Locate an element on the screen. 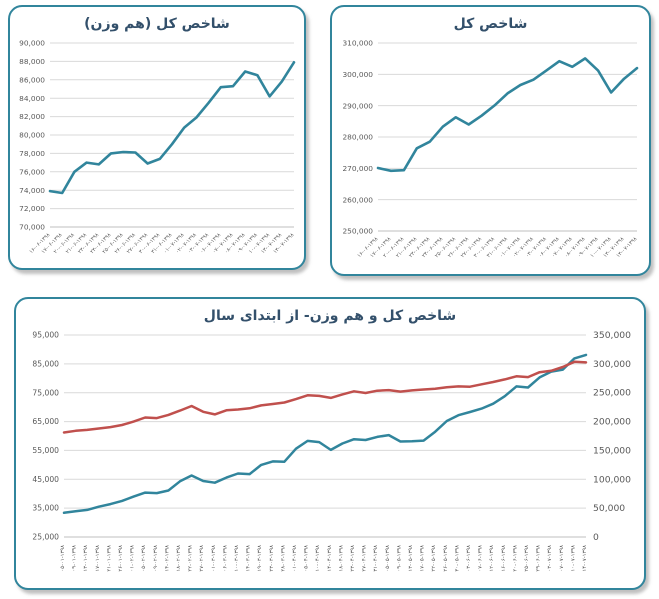  y-tick-label: 280,000 is located at coordinates (357, 137).